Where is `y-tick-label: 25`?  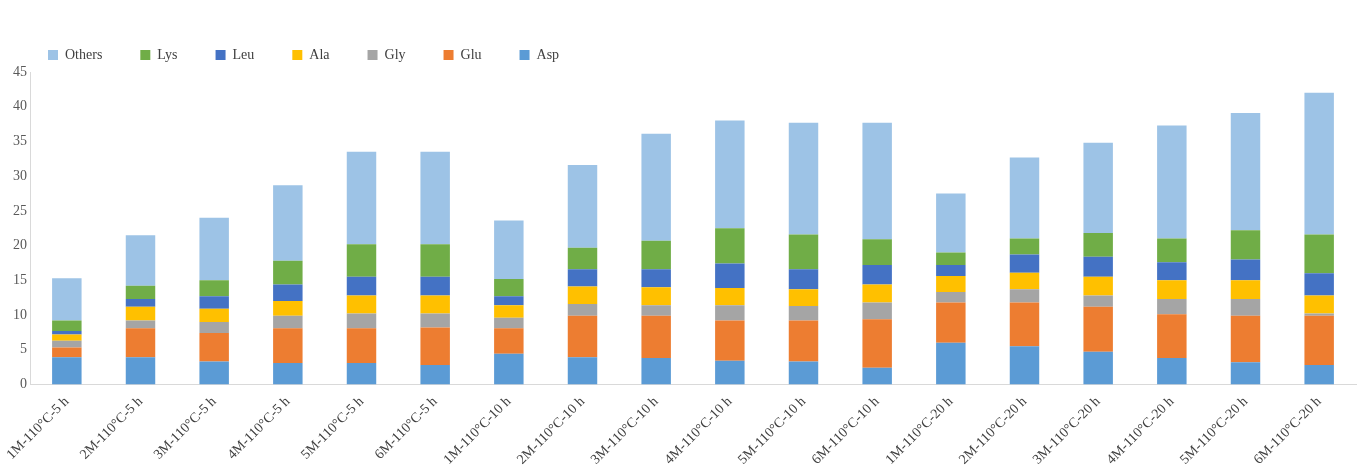
y-tick-label: 25 is located at coordinates (20, 210).